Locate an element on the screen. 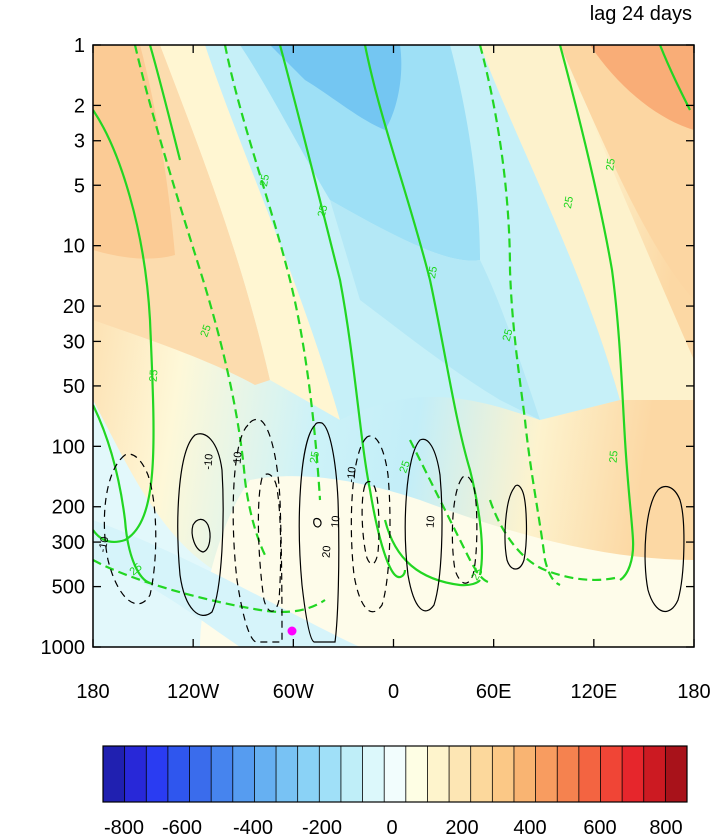 This screenshot has width=714, height=838. x-tick-label: 180 is located at coordinates (92, 692).